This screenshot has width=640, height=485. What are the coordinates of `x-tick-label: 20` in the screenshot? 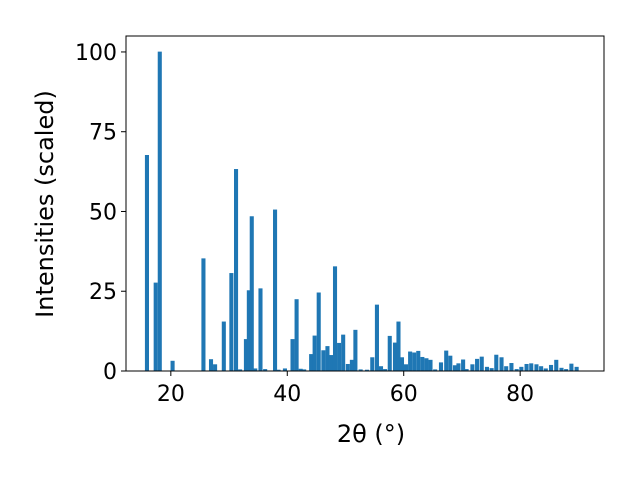 It's located at (171, 394).